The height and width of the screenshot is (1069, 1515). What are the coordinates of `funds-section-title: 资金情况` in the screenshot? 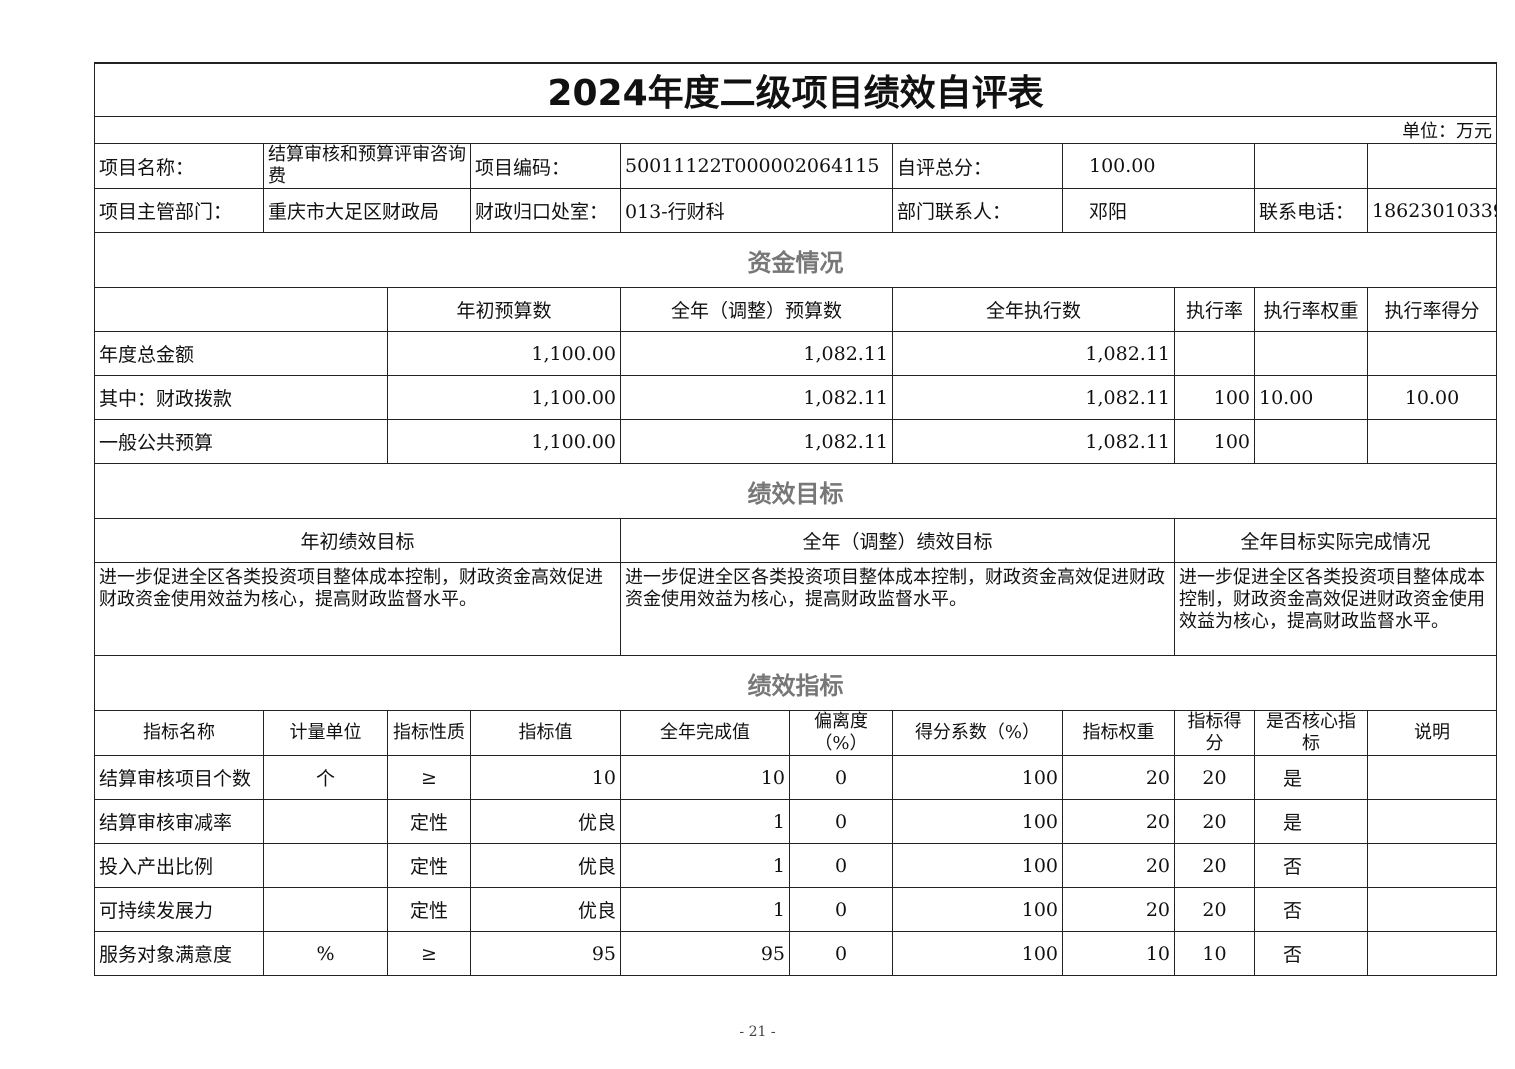 It's located at (795, 260).